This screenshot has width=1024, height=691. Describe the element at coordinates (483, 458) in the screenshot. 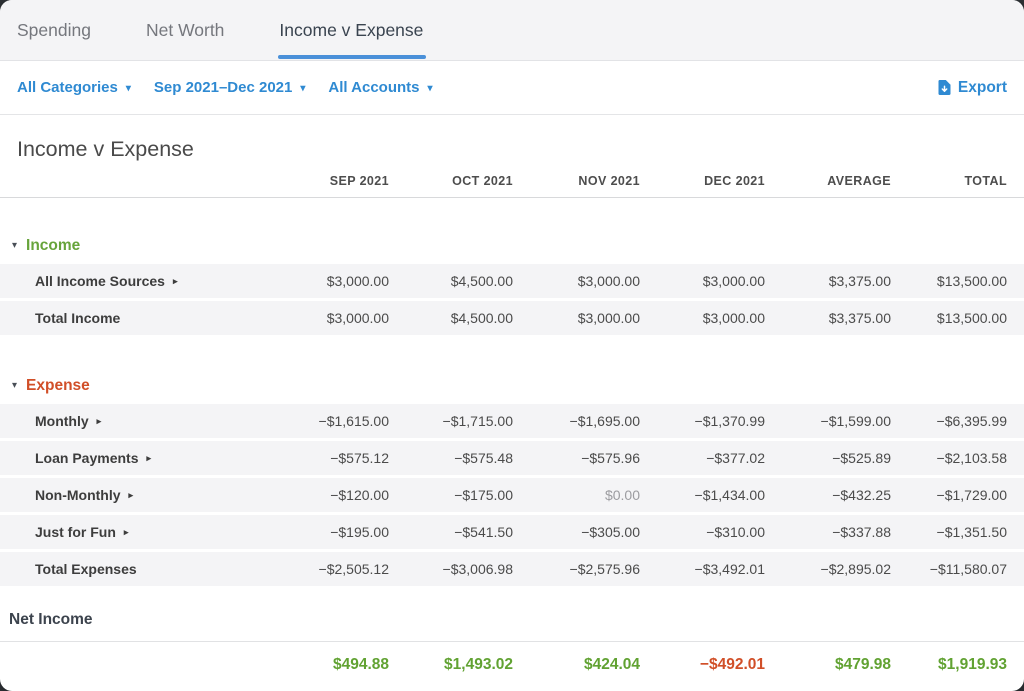

I see `cell-value: −$575.48` at that location.